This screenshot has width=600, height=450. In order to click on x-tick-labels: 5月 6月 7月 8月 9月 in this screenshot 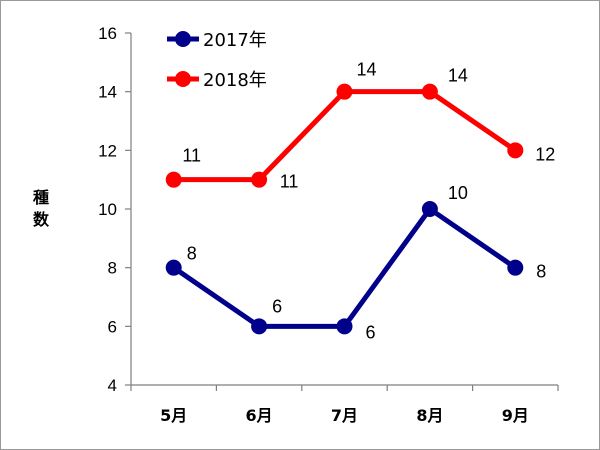, I will do `click(344, 405)`.